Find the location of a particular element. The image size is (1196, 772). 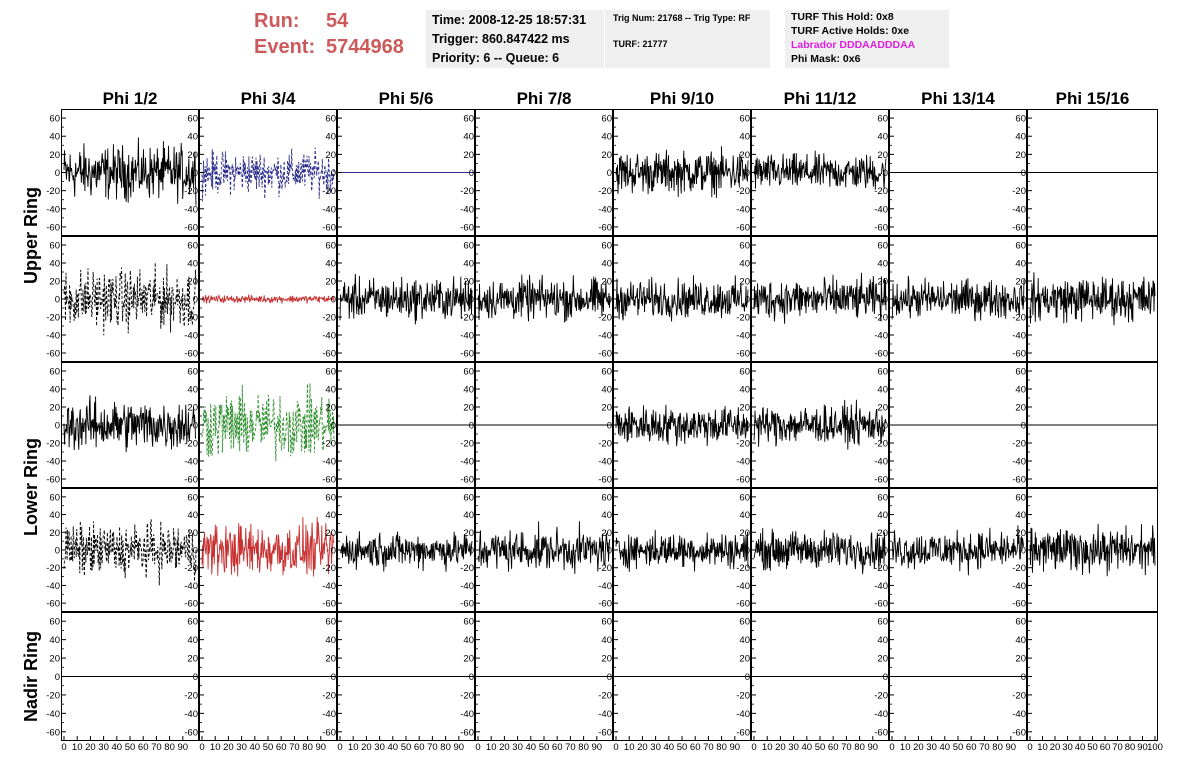

x-tick-label: 50 is located at coordinates (958, 747).